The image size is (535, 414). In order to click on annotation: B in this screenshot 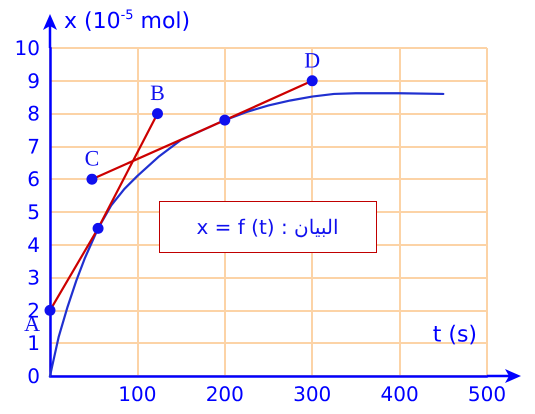, I will do `click(157, 93)`.